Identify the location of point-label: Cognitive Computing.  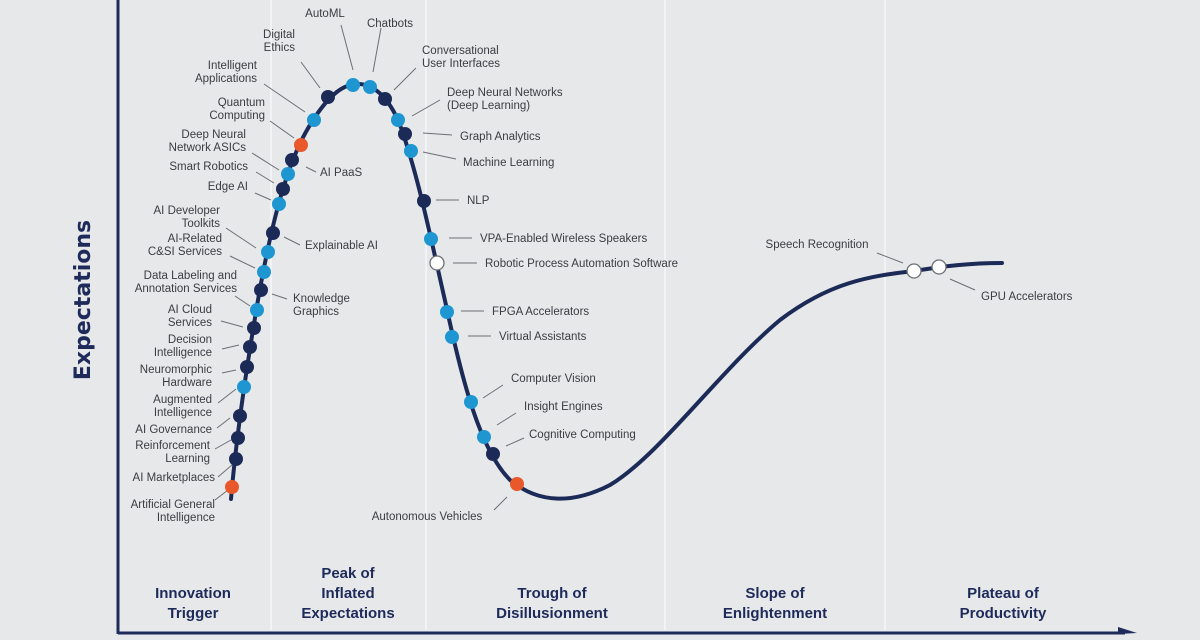
(582, 435).